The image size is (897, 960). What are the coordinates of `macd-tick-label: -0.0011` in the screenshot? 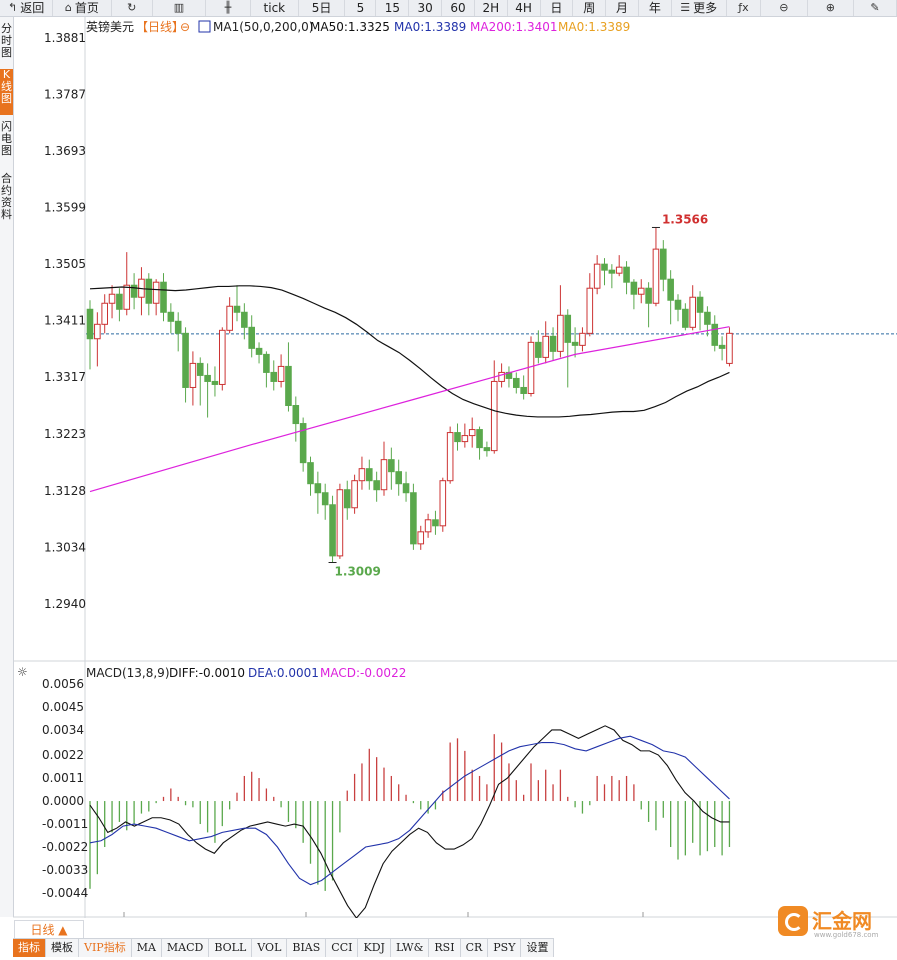 It's located at (65, 824).